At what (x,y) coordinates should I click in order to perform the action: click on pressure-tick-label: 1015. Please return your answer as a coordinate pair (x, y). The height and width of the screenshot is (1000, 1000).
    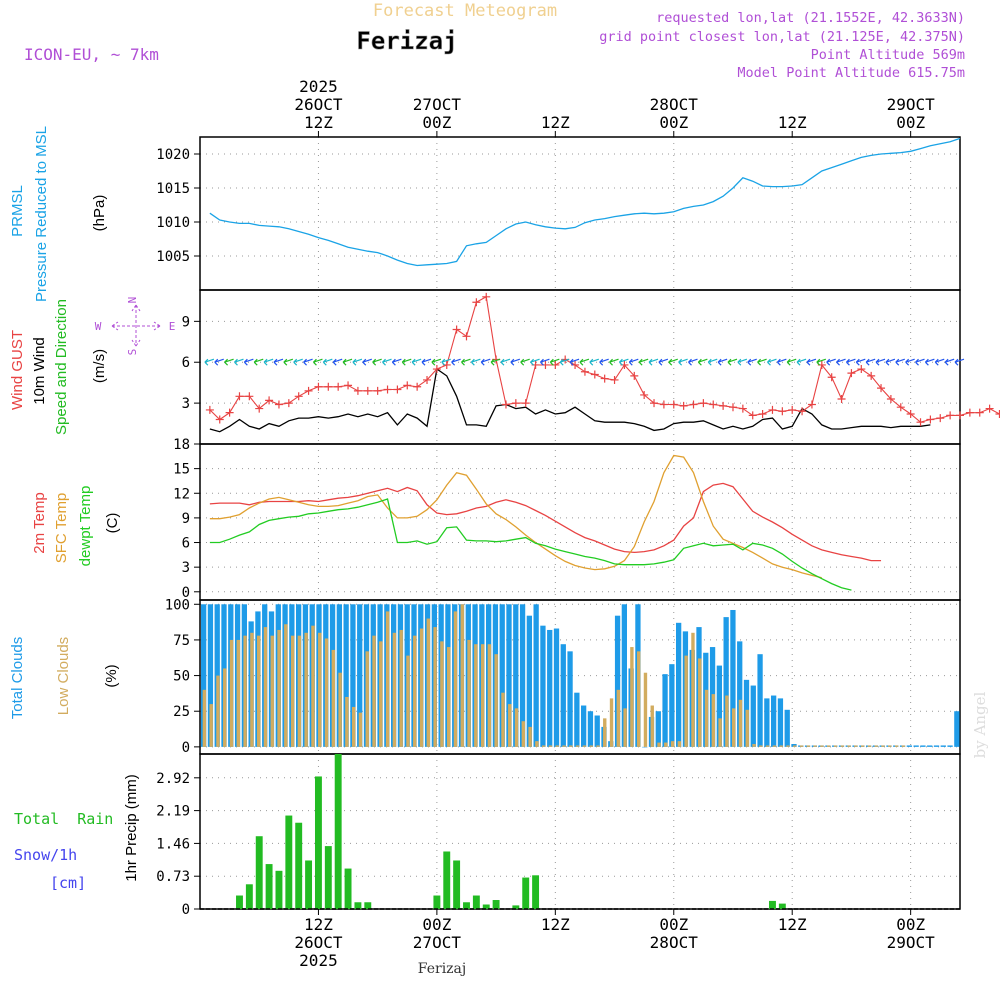
    Looking at the image, I should click on (173, 189).